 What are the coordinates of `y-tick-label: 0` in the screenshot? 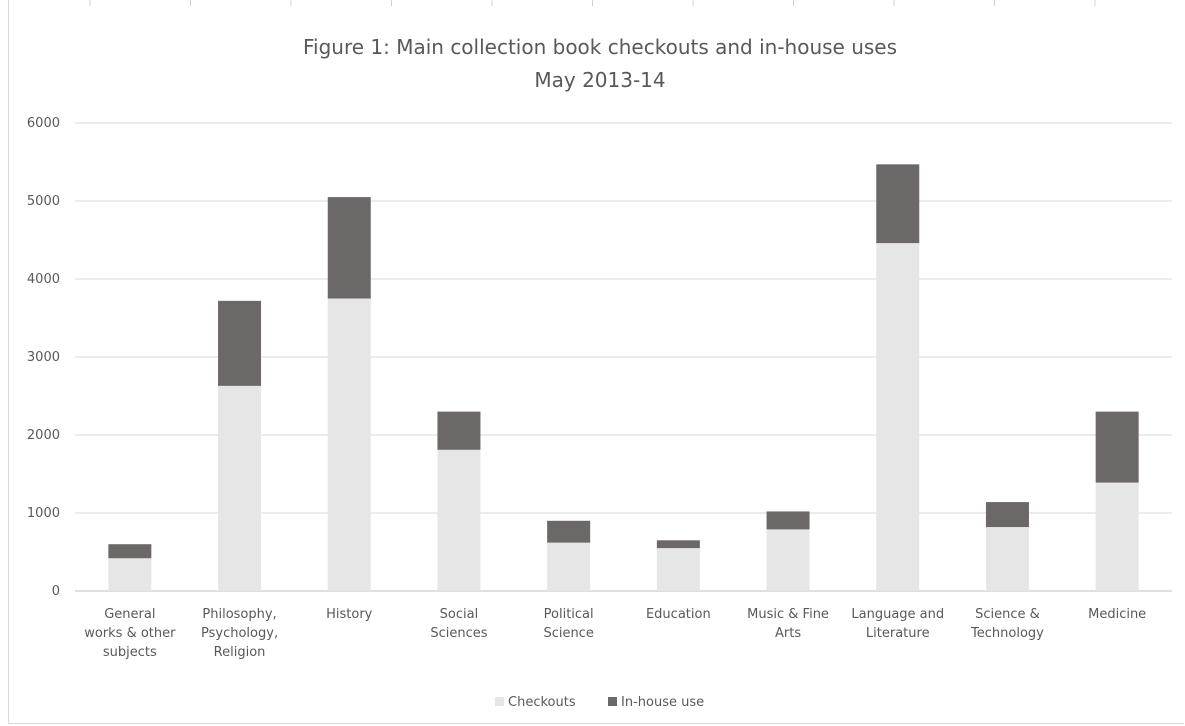 It's located at (56, 591).